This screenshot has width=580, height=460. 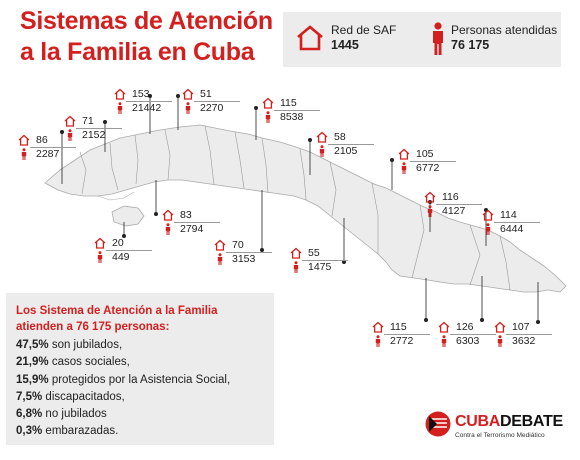 I want to click on province-label: 58 2105, so click(x=345, y=144).